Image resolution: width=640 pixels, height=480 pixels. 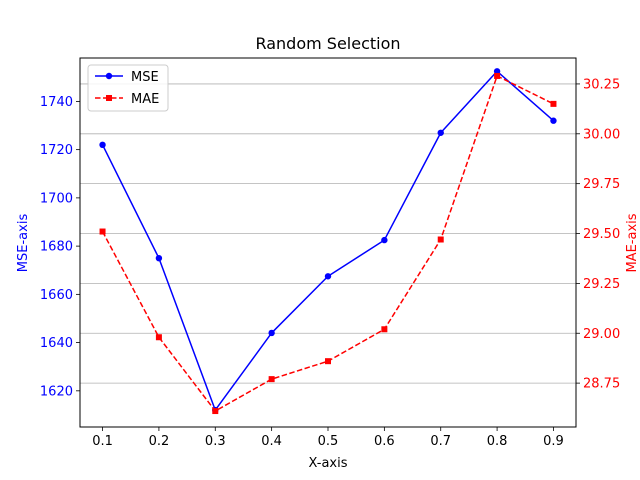 I want to click on x-axis-ticks: 0.1 0.2 0.3 0.4 0.5 0.6 0.7 0.8 0.9, so click(x=328, y=438).